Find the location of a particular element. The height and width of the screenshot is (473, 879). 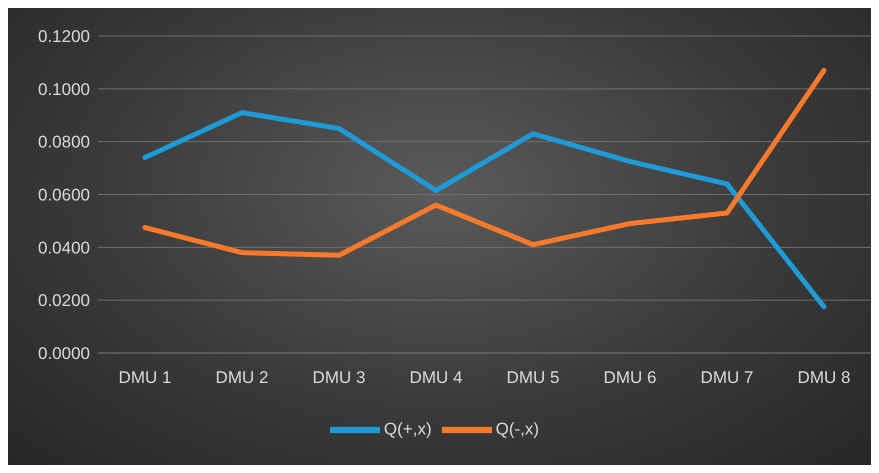

x-tick-label: DMU 2 is located at coordinates (242, 378).